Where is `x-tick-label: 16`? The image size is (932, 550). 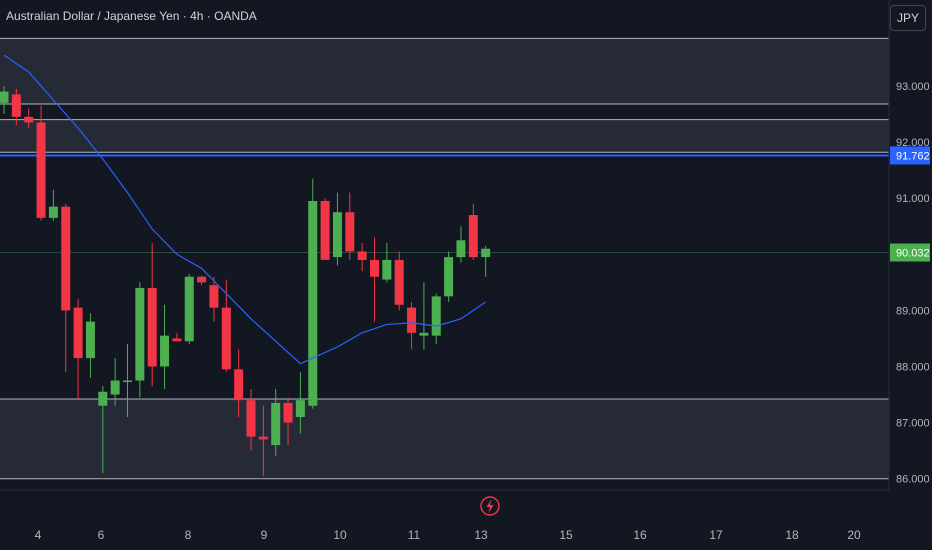 x-tick-label: 16 is located at coordinates (640, 535).